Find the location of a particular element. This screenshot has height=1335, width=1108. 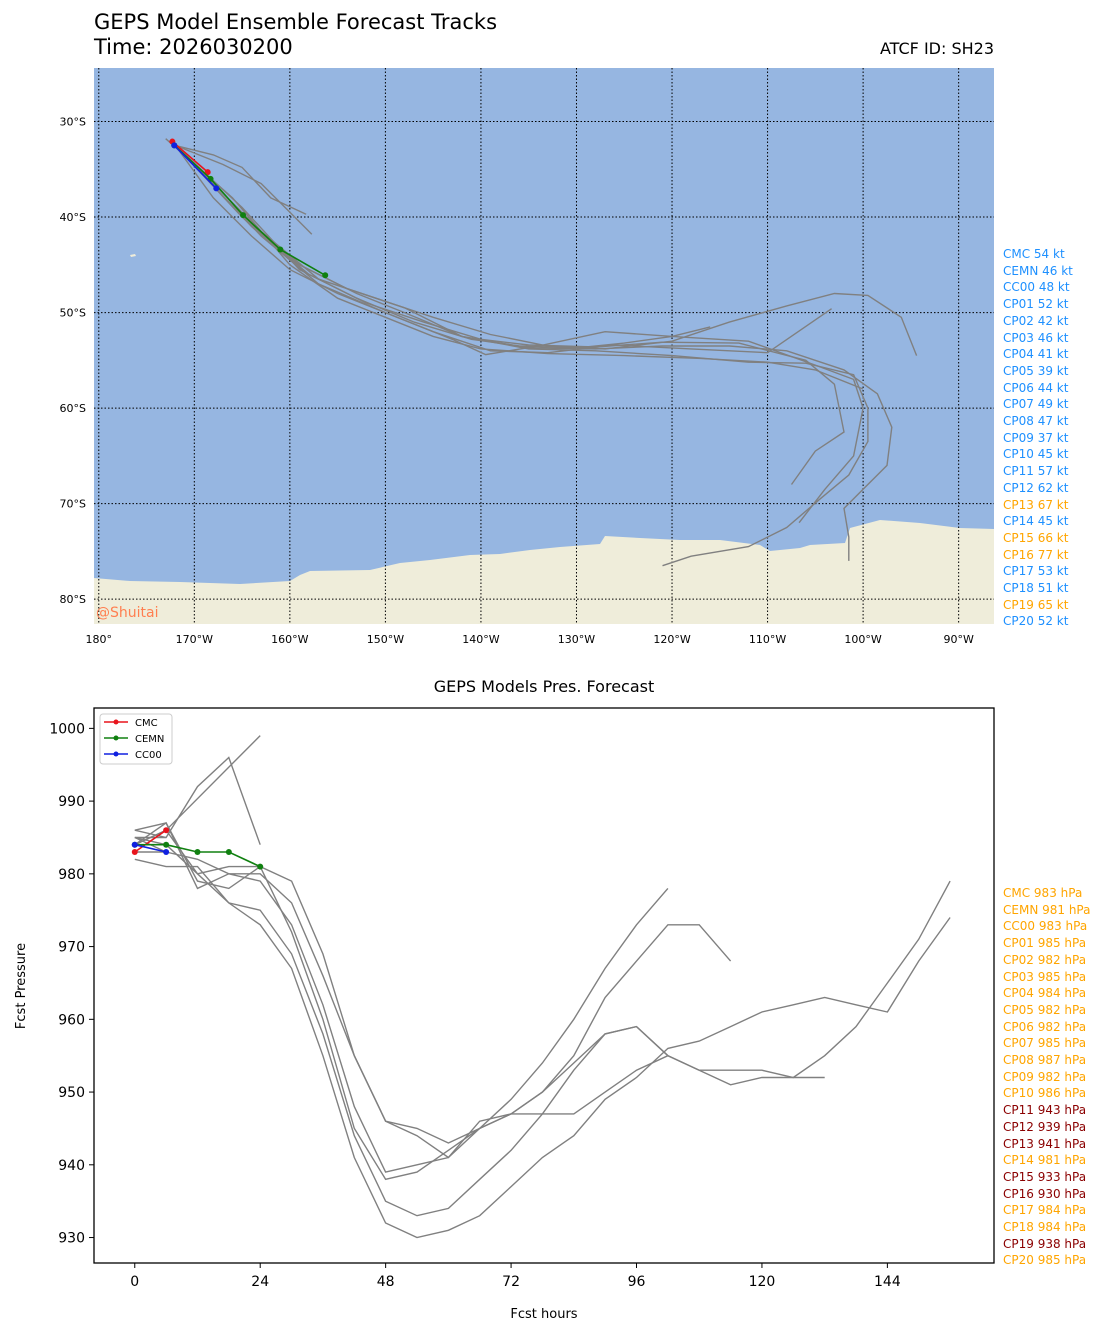

x-tick-label: 48 is located at coordinates (386, 1282).